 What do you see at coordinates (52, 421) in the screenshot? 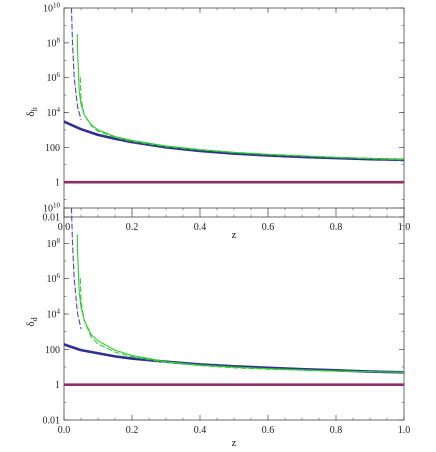
I see `bottom-y-tick-label: 0.01` at bounding box center [52, 421].